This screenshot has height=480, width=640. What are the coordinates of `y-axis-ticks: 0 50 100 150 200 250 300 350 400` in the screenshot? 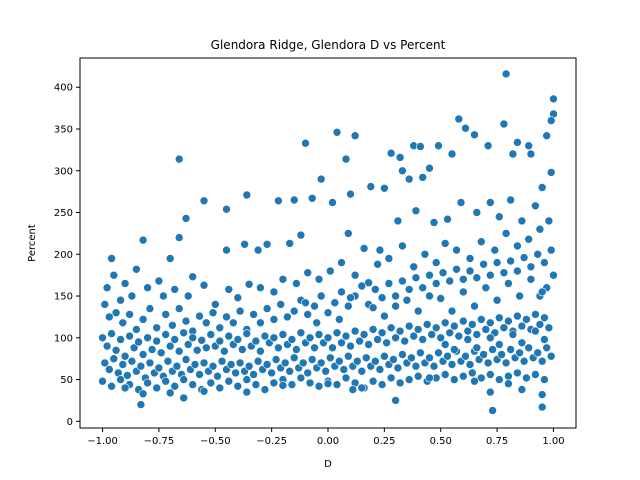 It's located at (67, 255).